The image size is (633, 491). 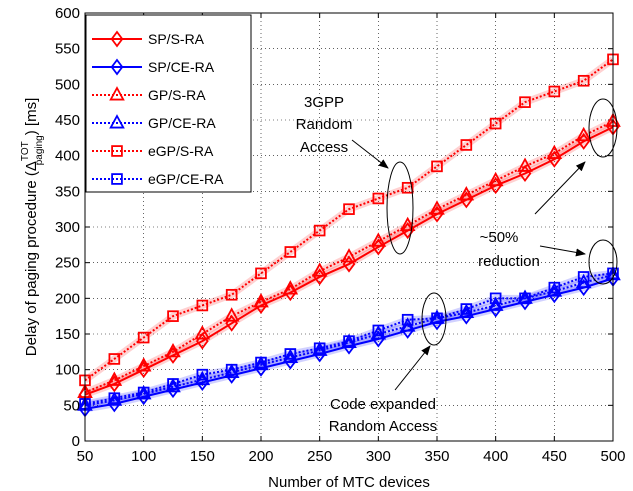 I want to click on annotation-ce-ellipse, so click(x=434, y=319).